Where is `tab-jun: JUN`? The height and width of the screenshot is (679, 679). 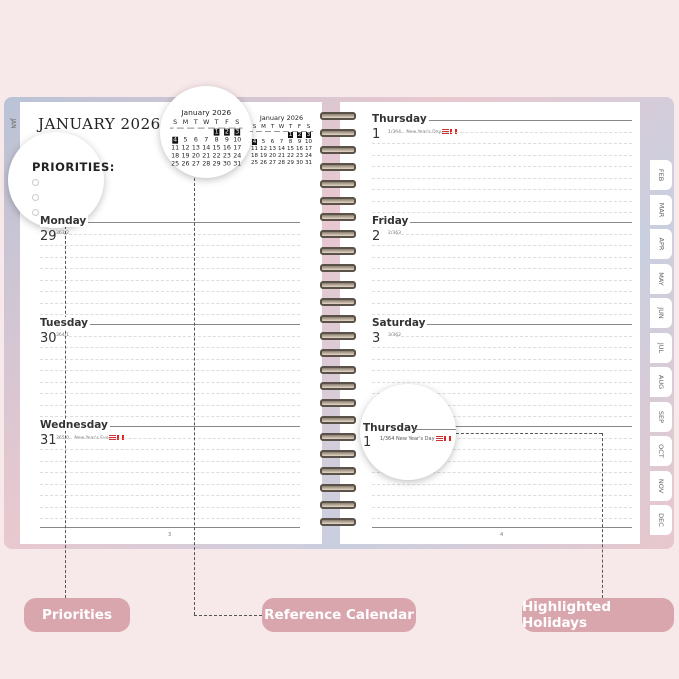 tab-jun: JUN is located at coordinates (661, 313).